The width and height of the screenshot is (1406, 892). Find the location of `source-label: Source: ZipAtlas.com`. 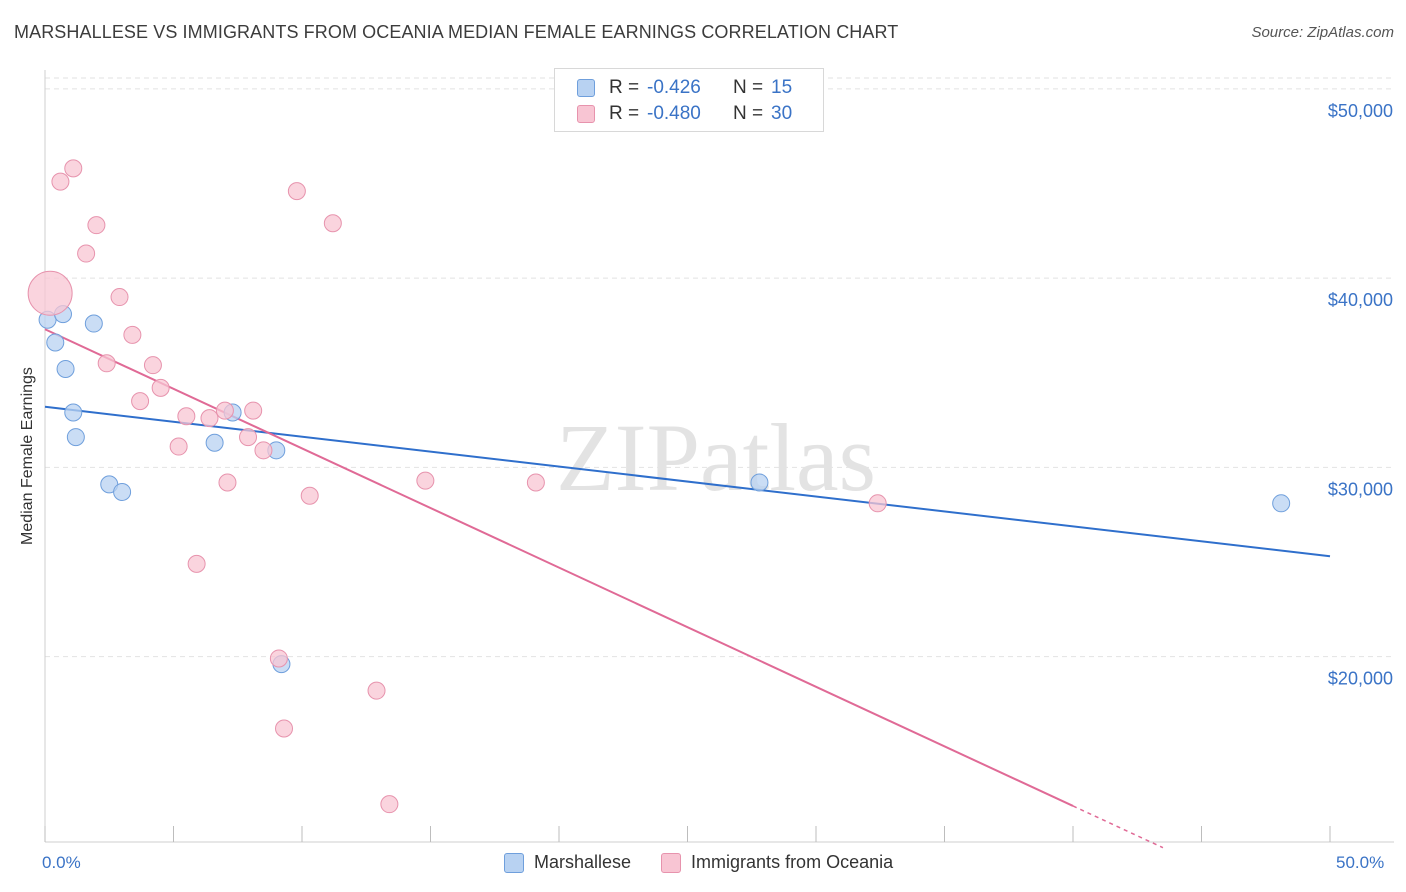

source-label: Source: ZipAtlas.com is located at coordinates (1322, 32).